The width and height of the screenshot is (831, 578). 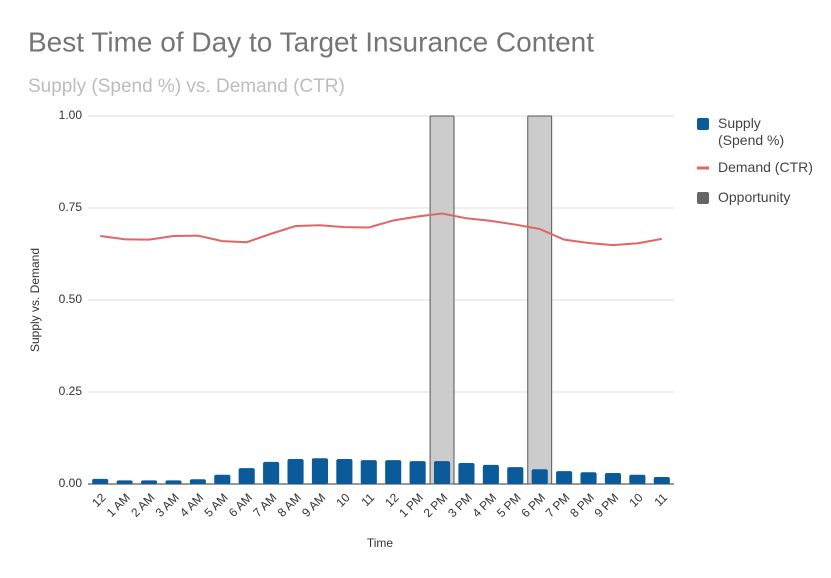 What do you see at coordinates (264, 504) in the screenshot?
I see `x-tick-label: 7 AM` at bounding box center [264, 504].